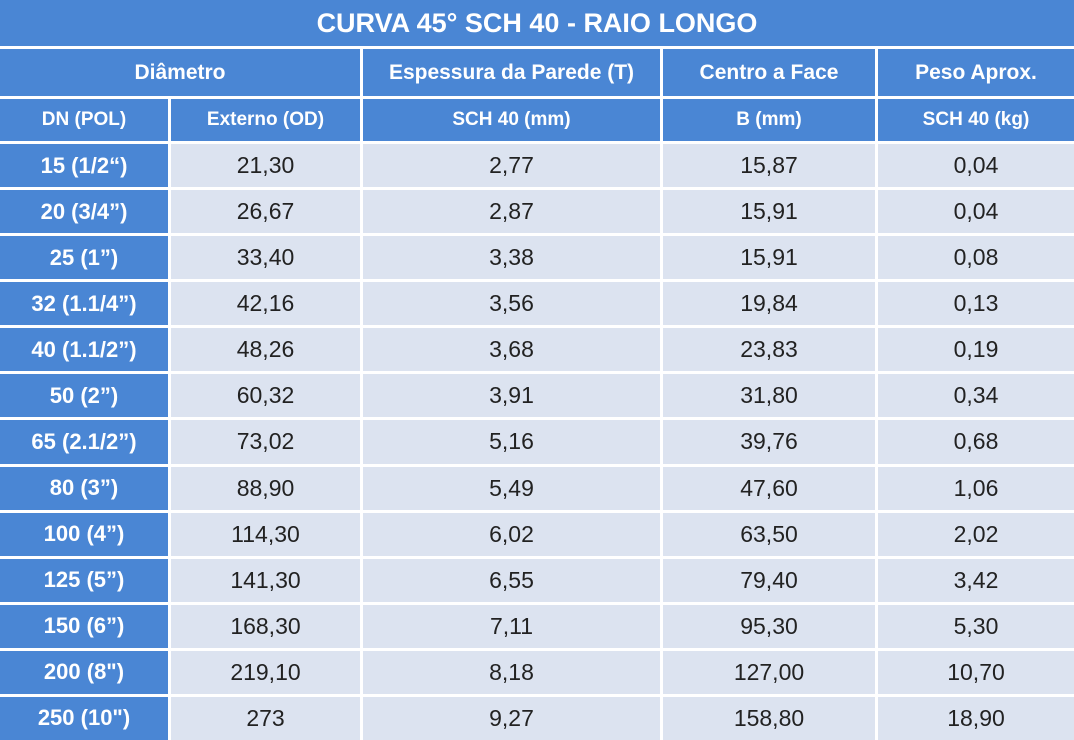 This screenshot has width=1074, height=740. I want to click on table-cell: 3,38, so click(511, 258).